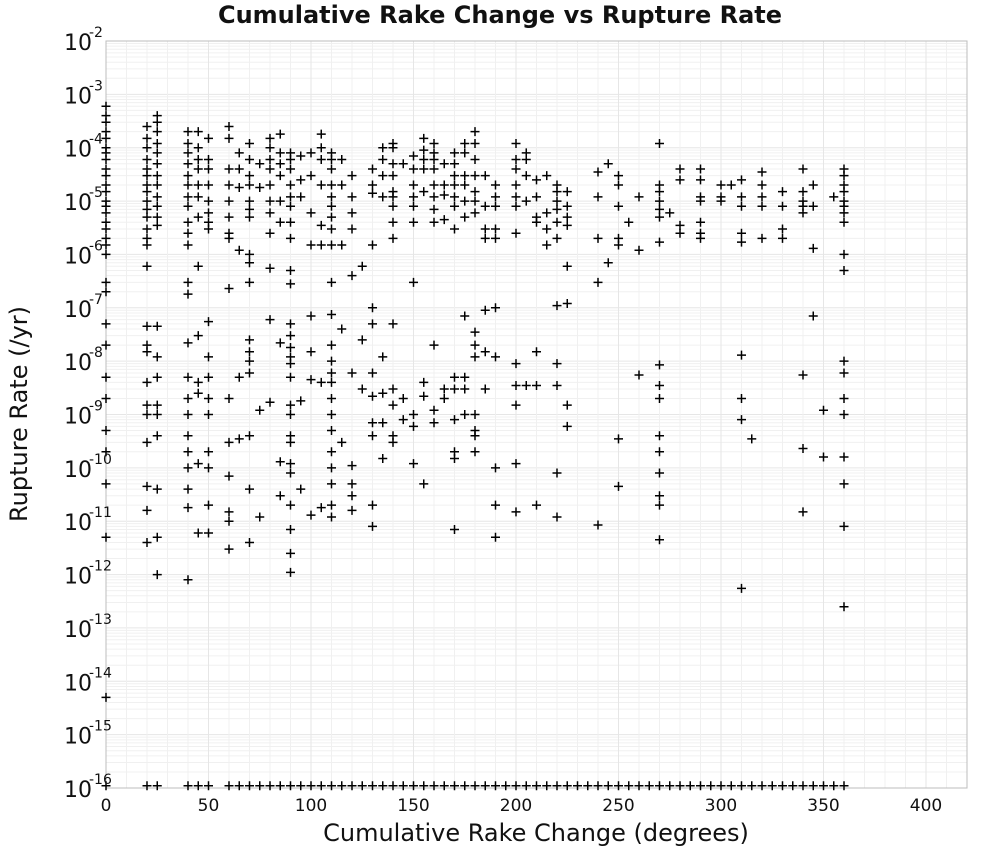 The height and width of the screenshot is (850, 1000). Describe the element at coordinates (618, 806) in the screenshot. I see `x-tick-label: 250` at that location.